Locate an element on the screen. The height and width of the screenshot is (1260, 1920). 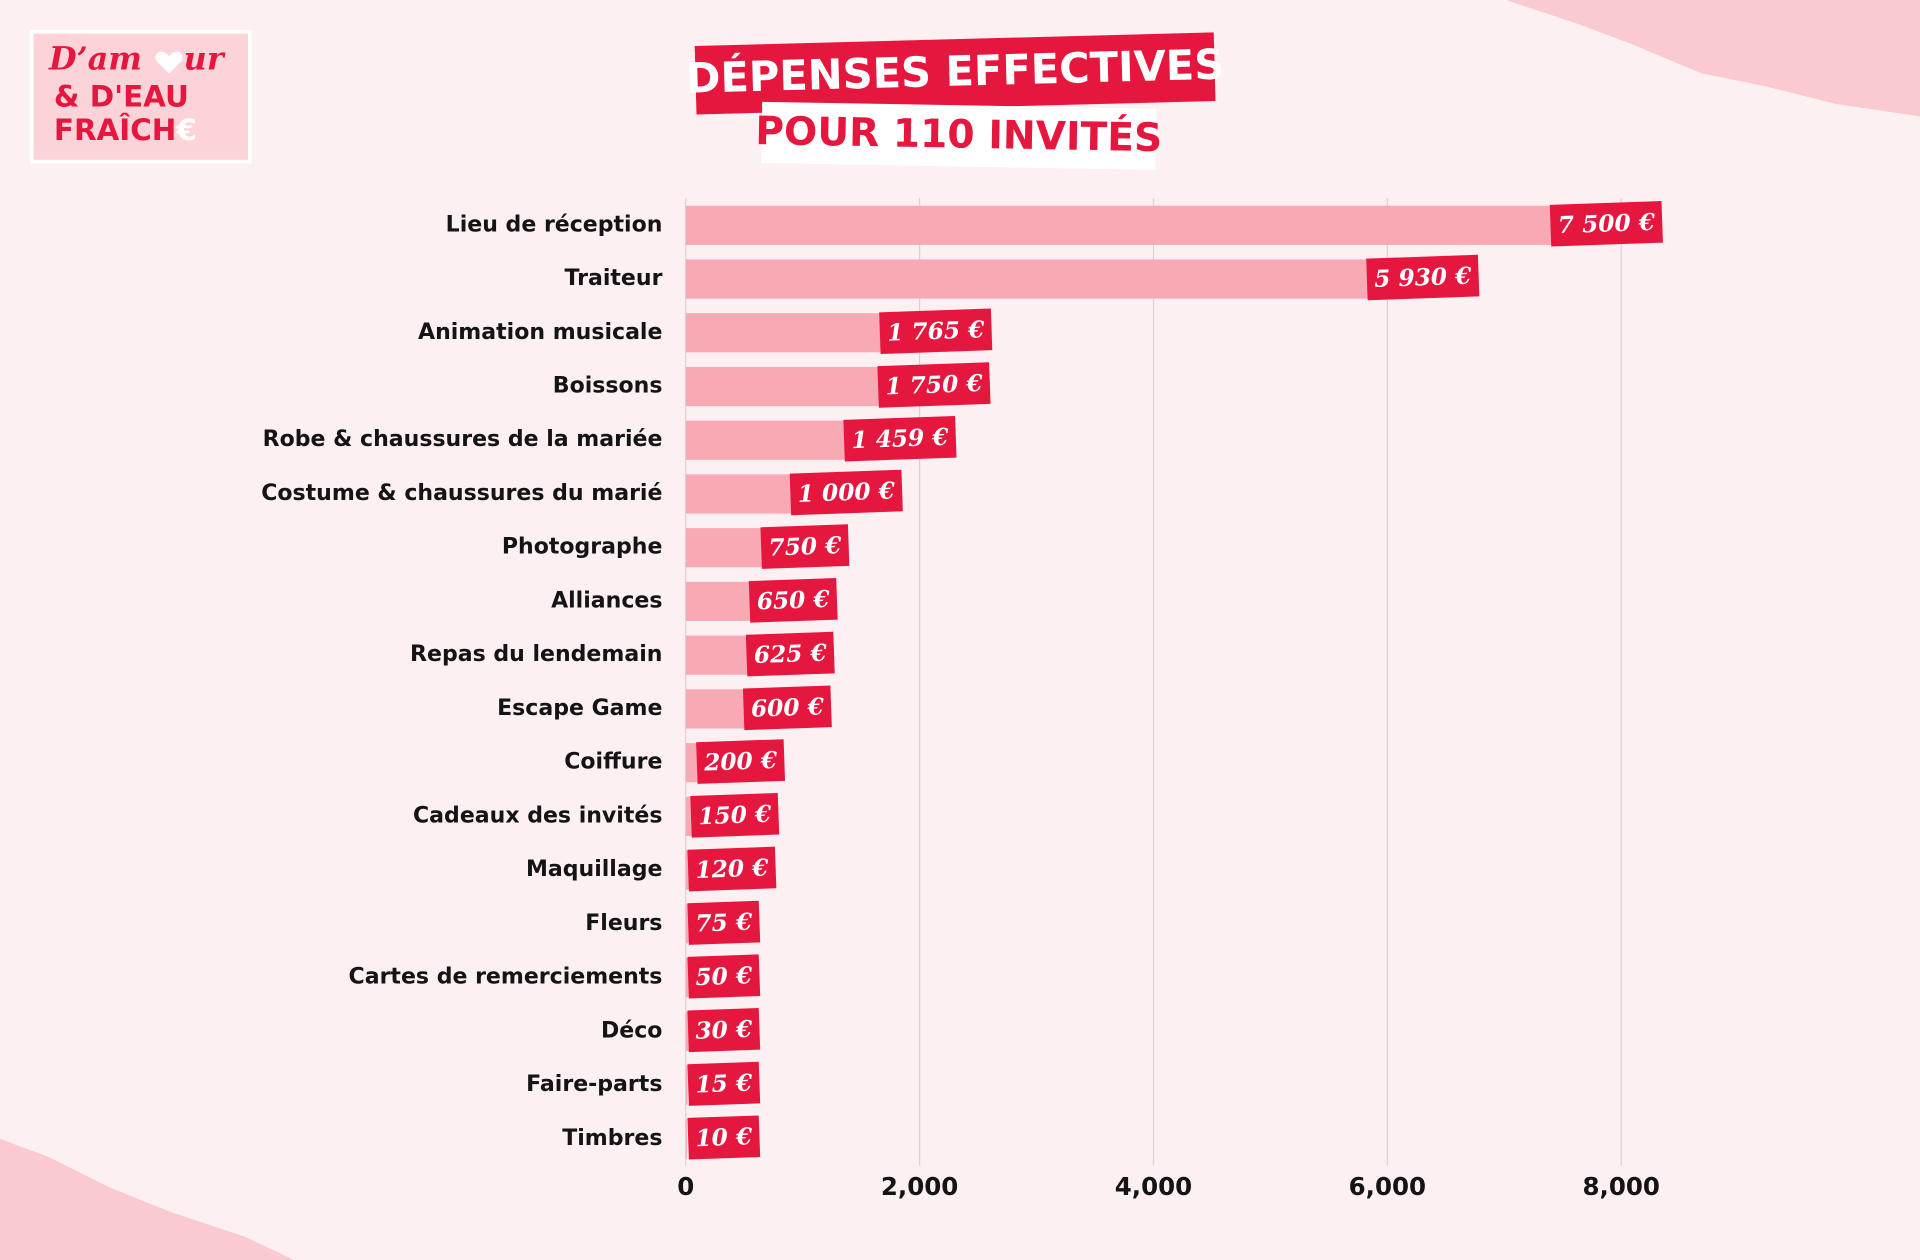
value-label-group: 1 000 € is located at coordinates (846, 492).